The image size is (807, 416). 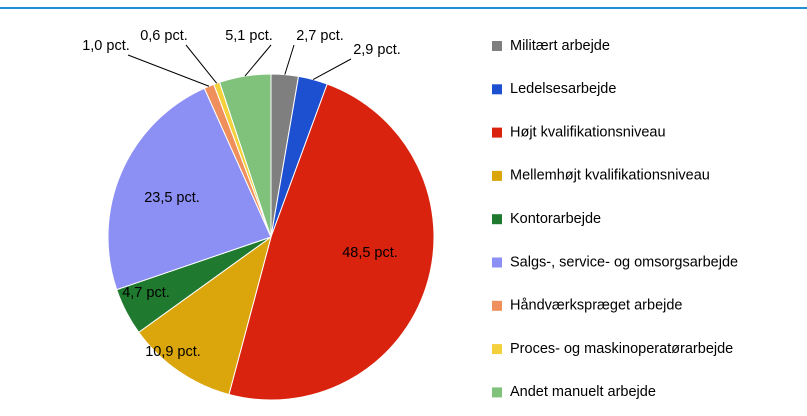 What do you see at coordinates (370, 253) in the screenshot?
I see `data-label: 48,5 pct.` at bounding box center [370, 253].